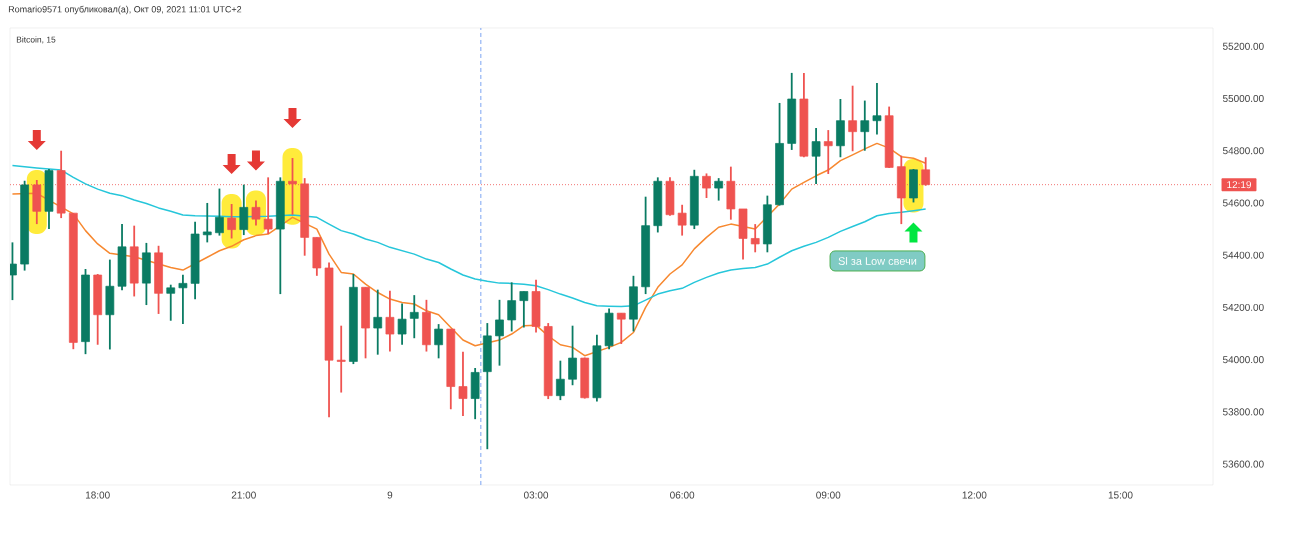 This screenshot has height=546, width=1290. Describe the element at coordinates (1243, 203) in the screenshot. I see `y-tick-label: 54600.00` at that location.